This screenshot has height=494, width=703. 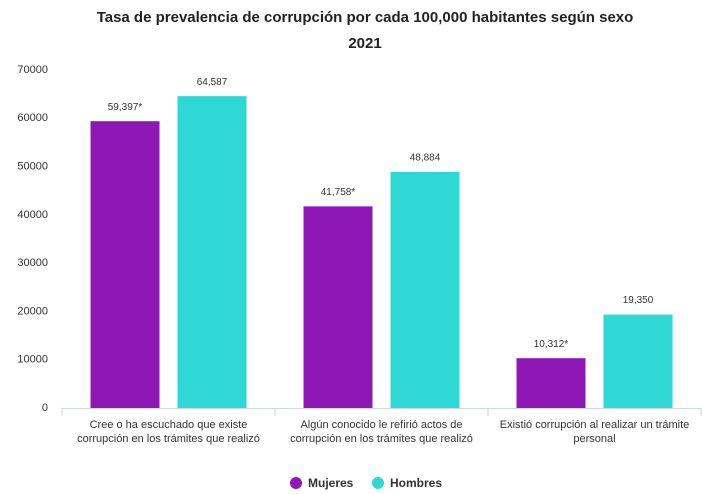 I want to click on y-tick-label: 10000, so click(x=32, y=360).